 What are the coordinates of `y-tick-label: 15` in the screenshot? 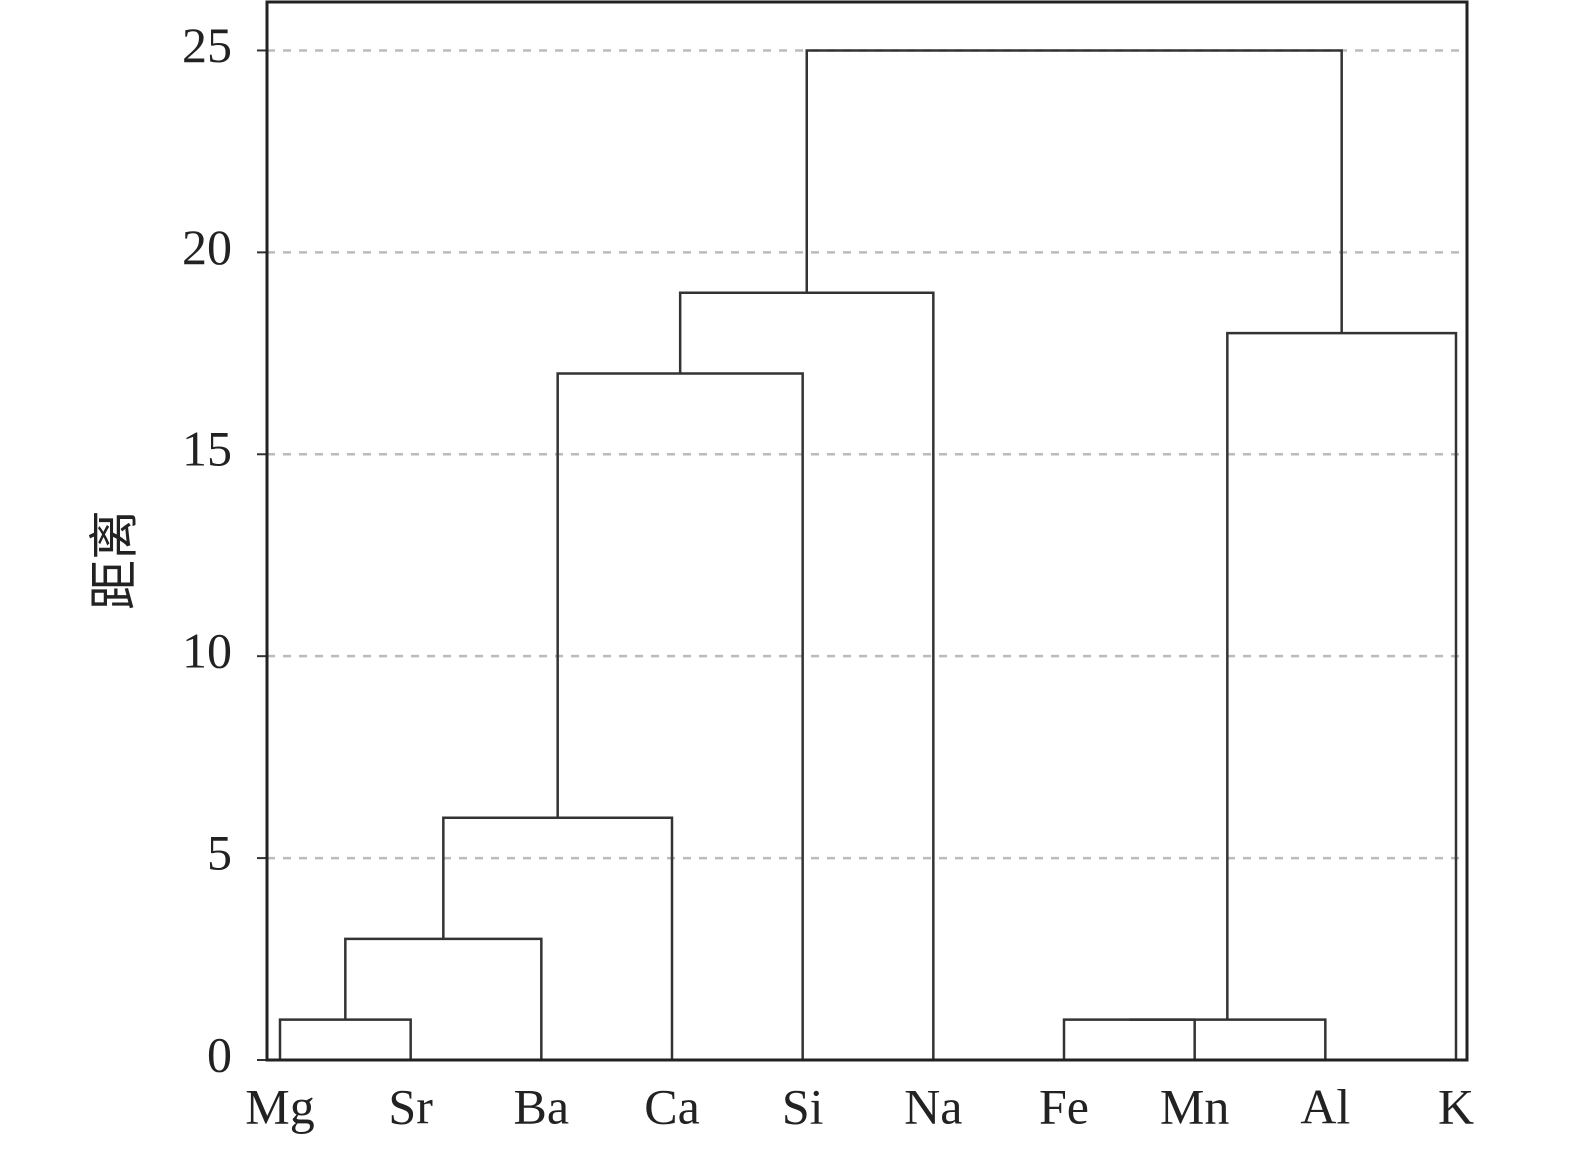 It's located at (207, 449).